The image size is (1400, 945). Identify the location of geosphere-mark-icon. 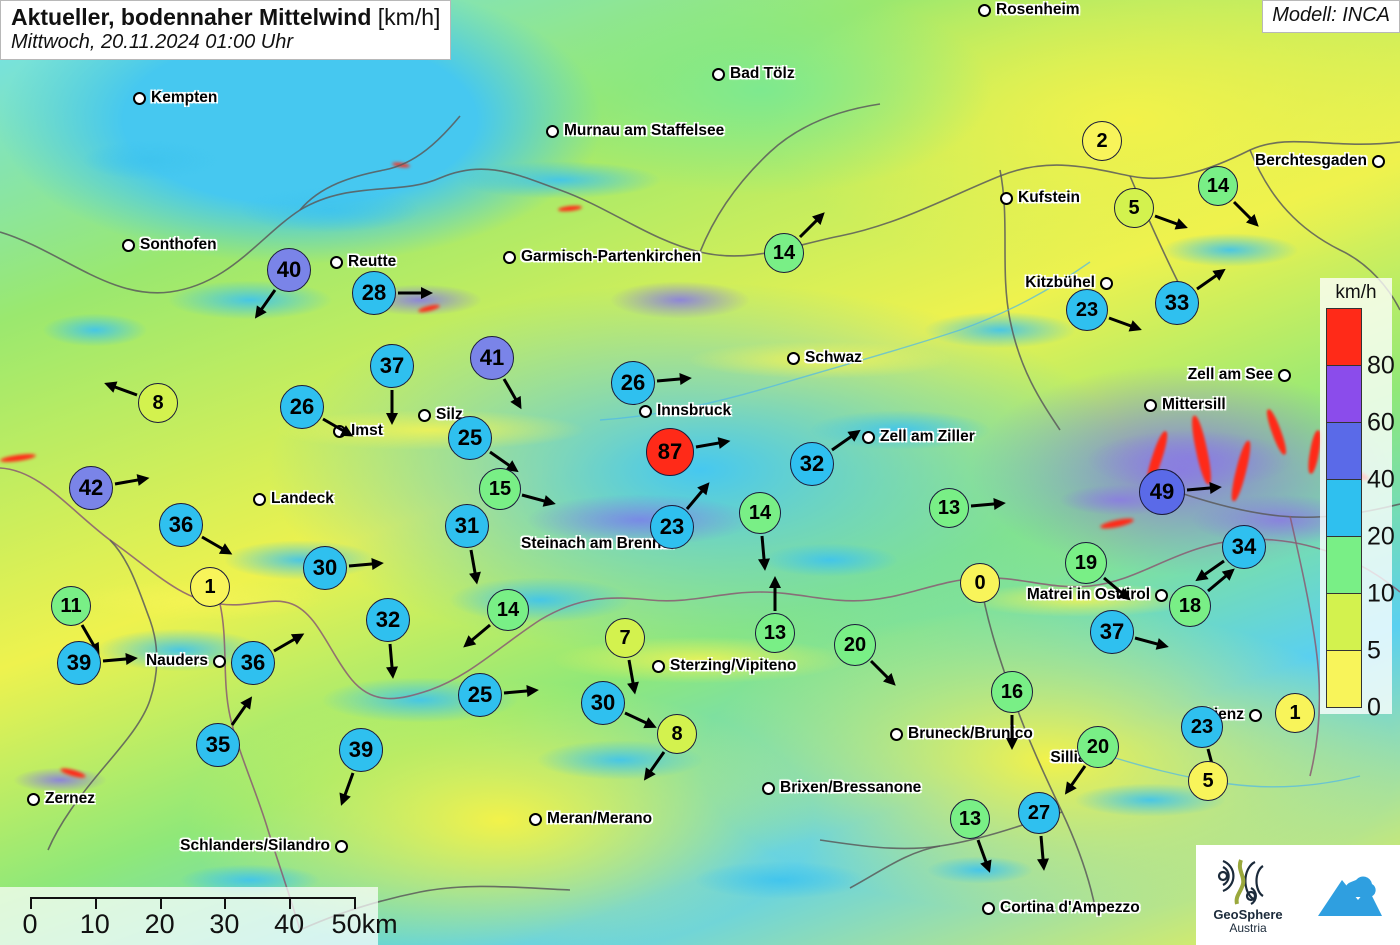
(1240, 882).